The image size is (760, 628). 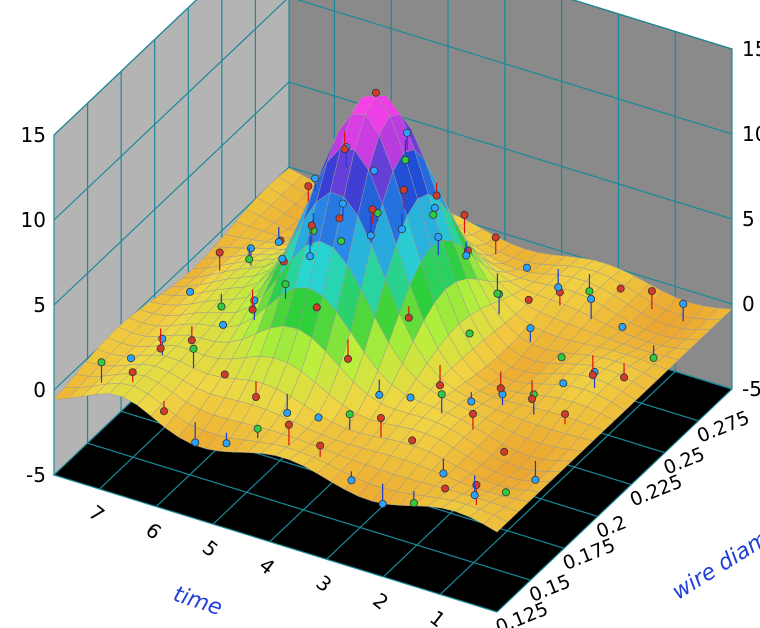 What do you see at coordinates (751, 134) in the screenshot?
I see `z-tick-label-right: 10` at bounding box center [751, 134].